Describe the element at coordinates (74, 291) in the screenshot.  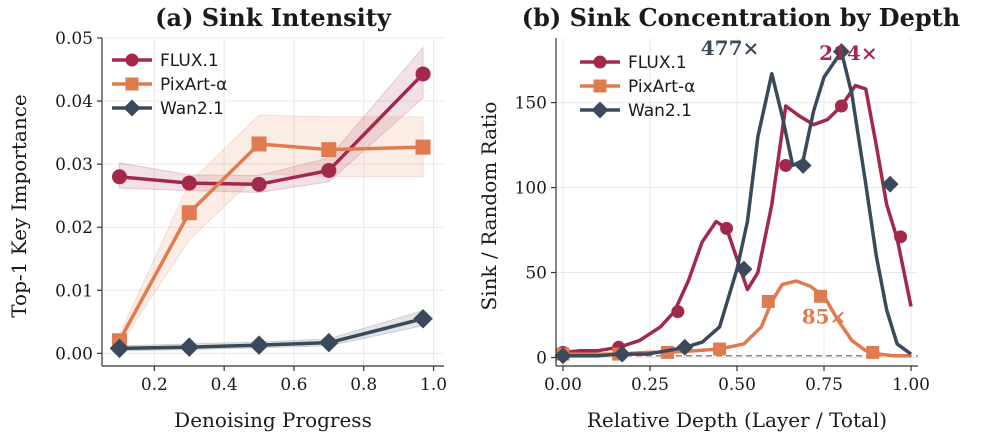
I see `y-tick-label: 0.01` at that location.